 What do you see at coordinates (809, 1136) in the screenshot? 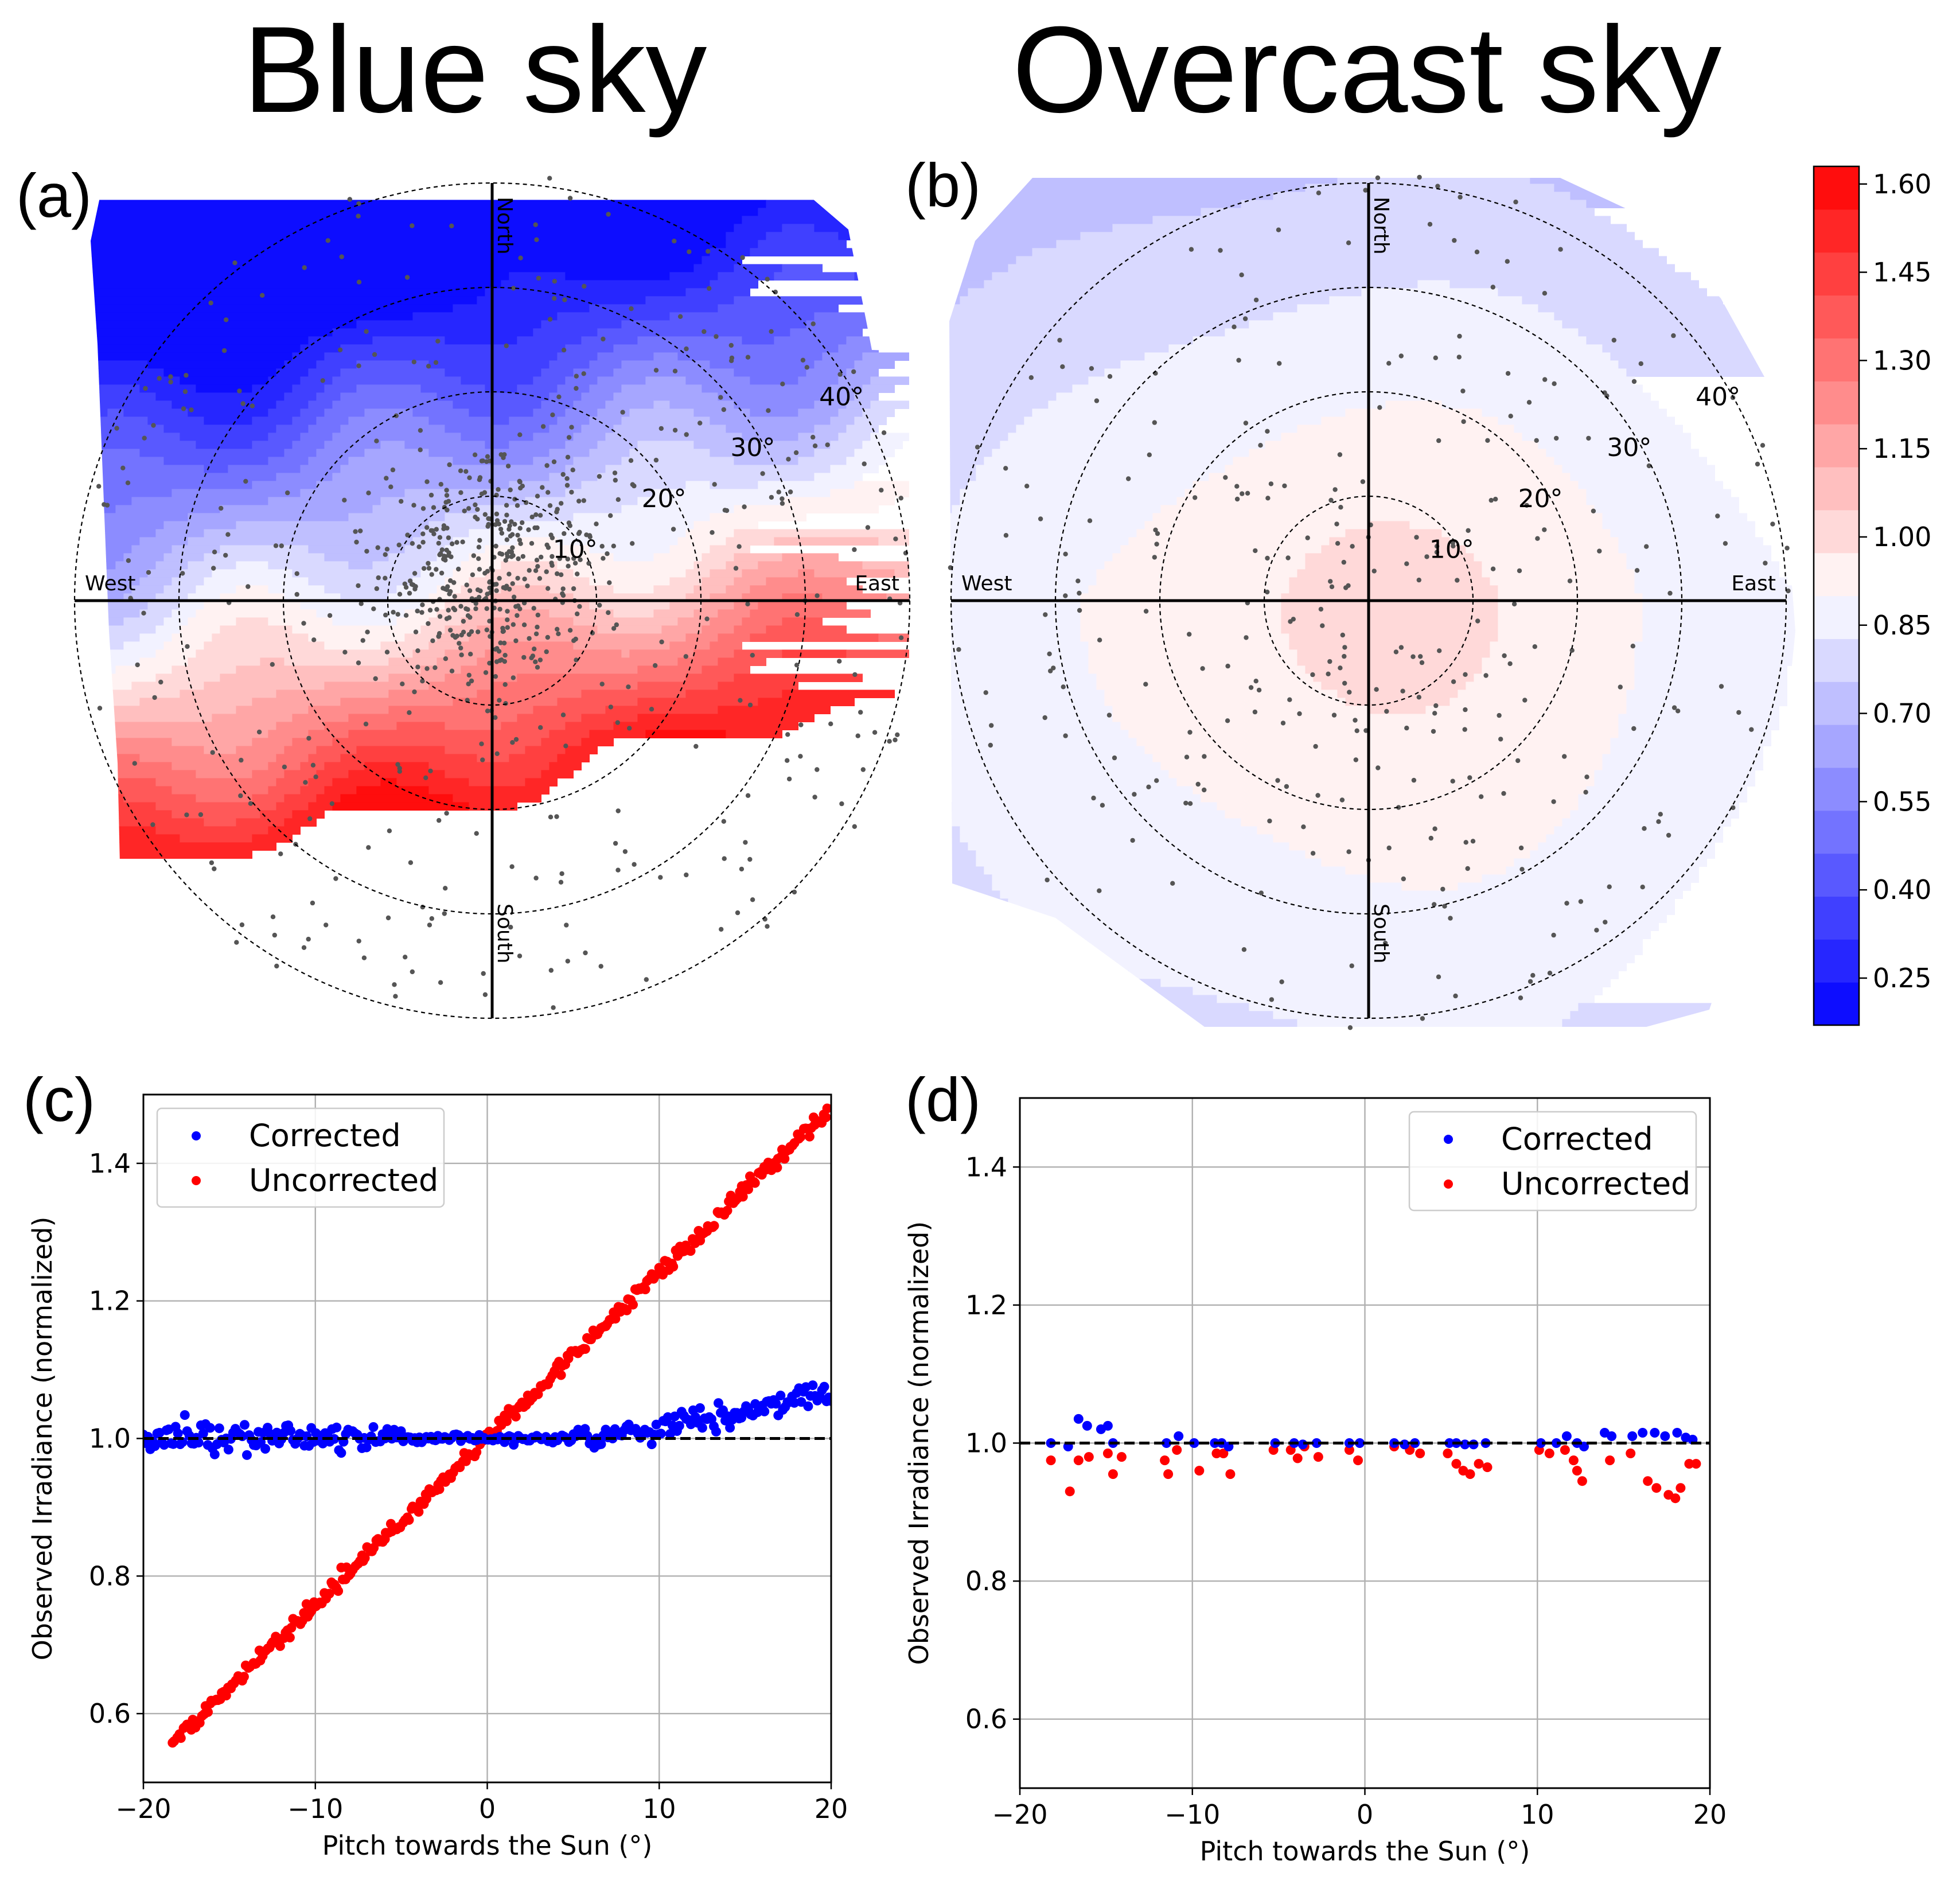
I see `uncorrected-point` at bounding box center [809, 1136].